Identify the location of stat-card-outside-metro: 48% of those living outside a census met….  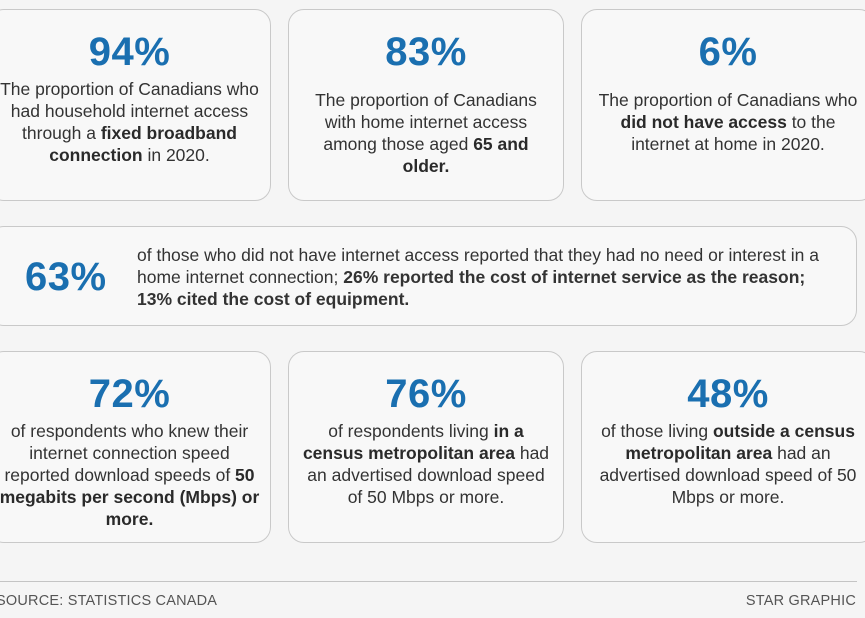
(723, 447).